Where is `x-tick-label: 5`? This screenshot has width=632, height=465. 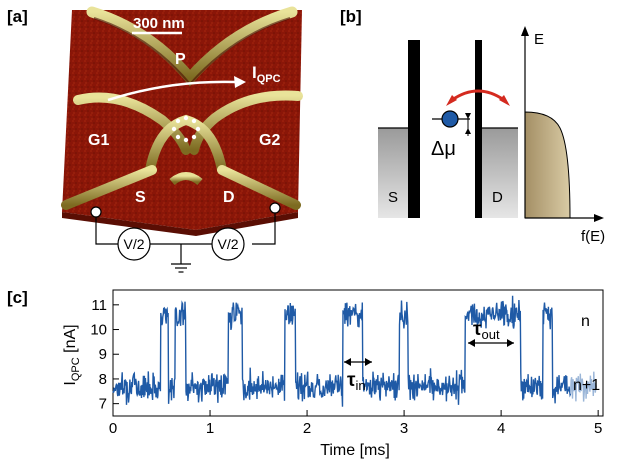
x-tick-label: 5 is located at coordinates (598, 428).